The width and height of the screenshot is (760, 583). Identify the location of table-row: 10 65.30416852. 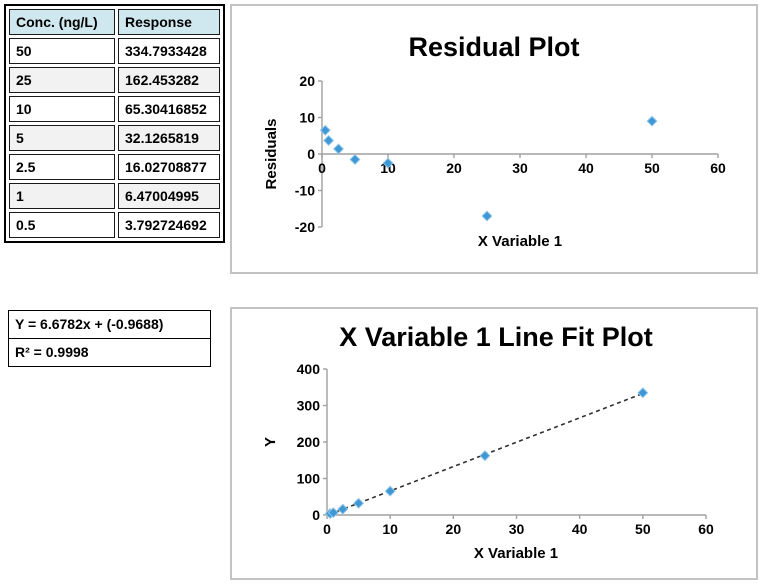
(114, 109).